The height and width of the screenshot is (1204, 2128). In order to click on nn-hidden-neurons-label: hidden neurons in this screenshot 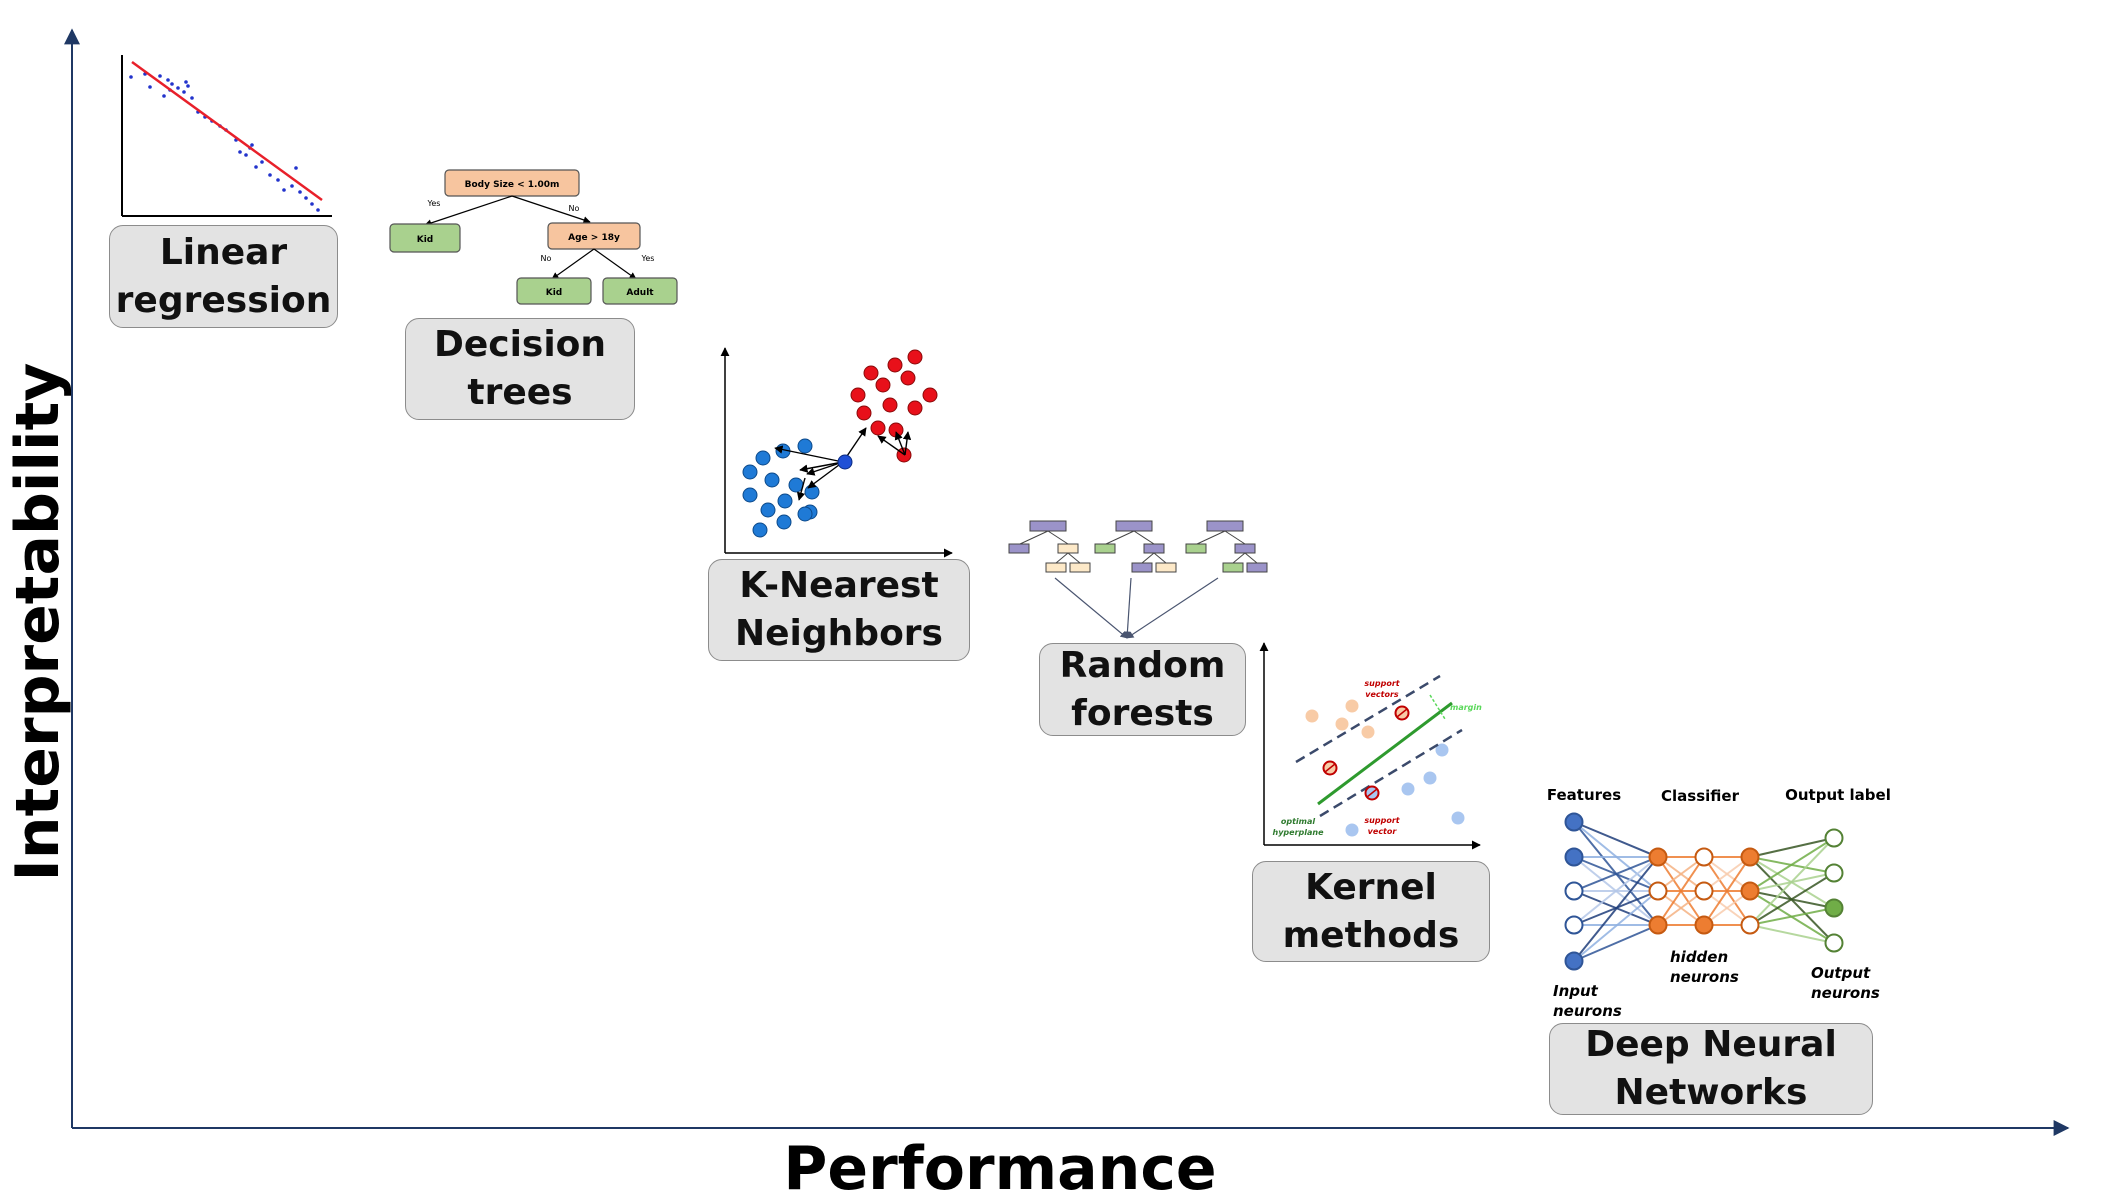, I will do `click(1704, 967)`.